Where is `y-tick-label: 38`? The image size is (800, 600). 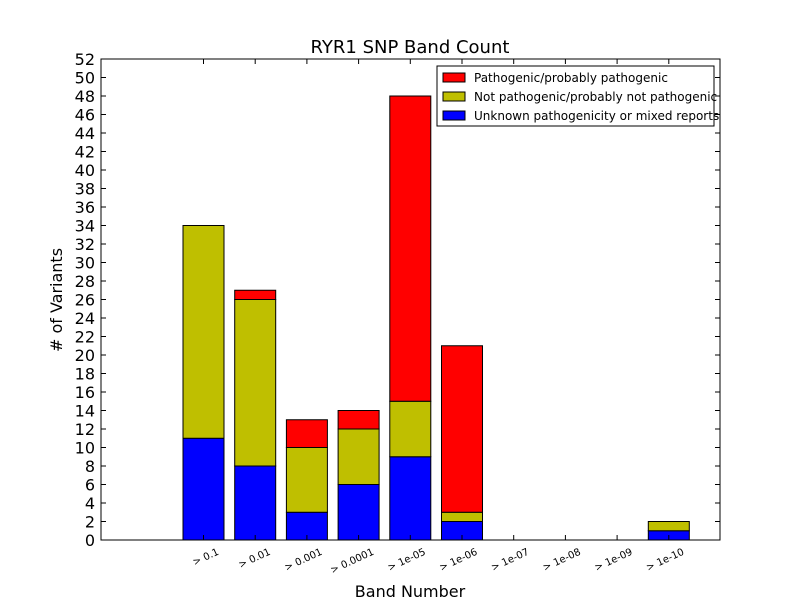 y-tick-label: 38 is located at coordinates (85, 189).